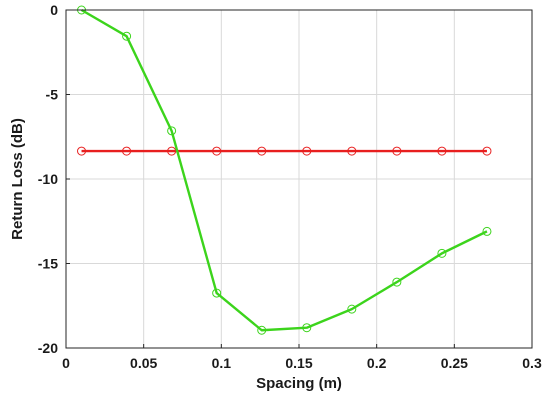 This screenshot has height=402, width=550. I want to click on y-tick-label: -15, so click(48, 264).